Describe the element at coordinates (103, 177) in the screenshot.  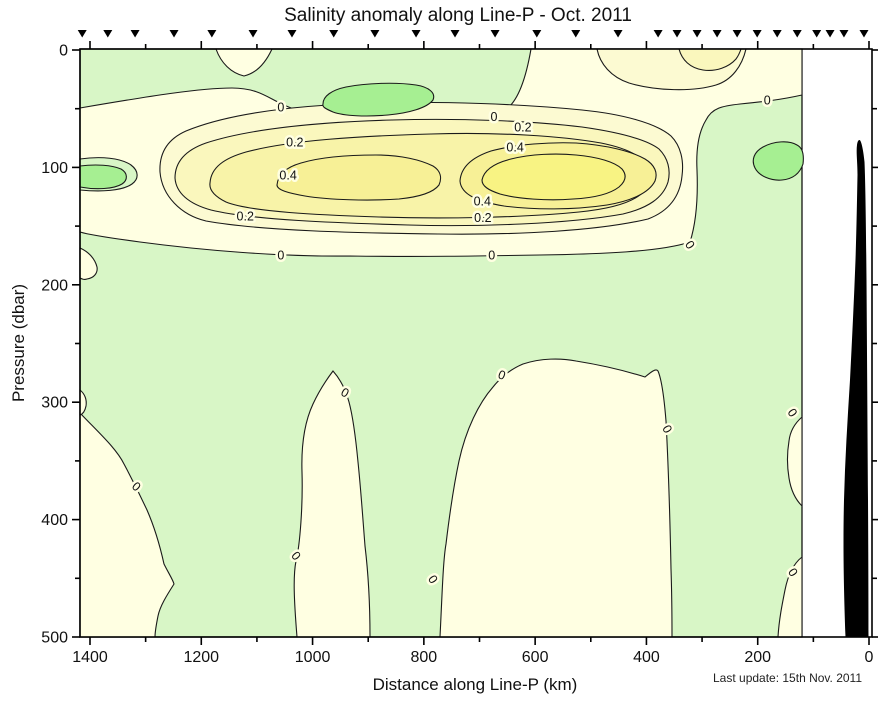
I see `contour-region-leftedge-green-core` at that location.